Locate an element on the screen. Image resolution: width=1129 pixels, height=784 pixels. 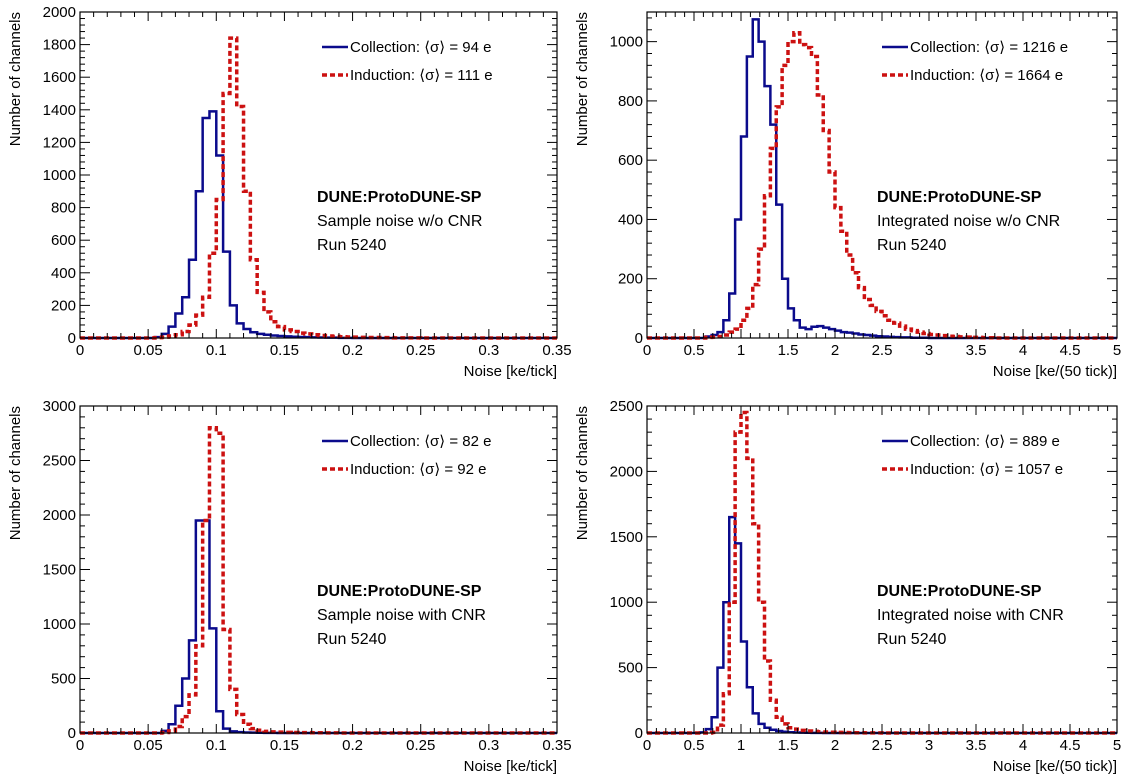
y-tick-label: 2500 is located at coordinates (59, 461).